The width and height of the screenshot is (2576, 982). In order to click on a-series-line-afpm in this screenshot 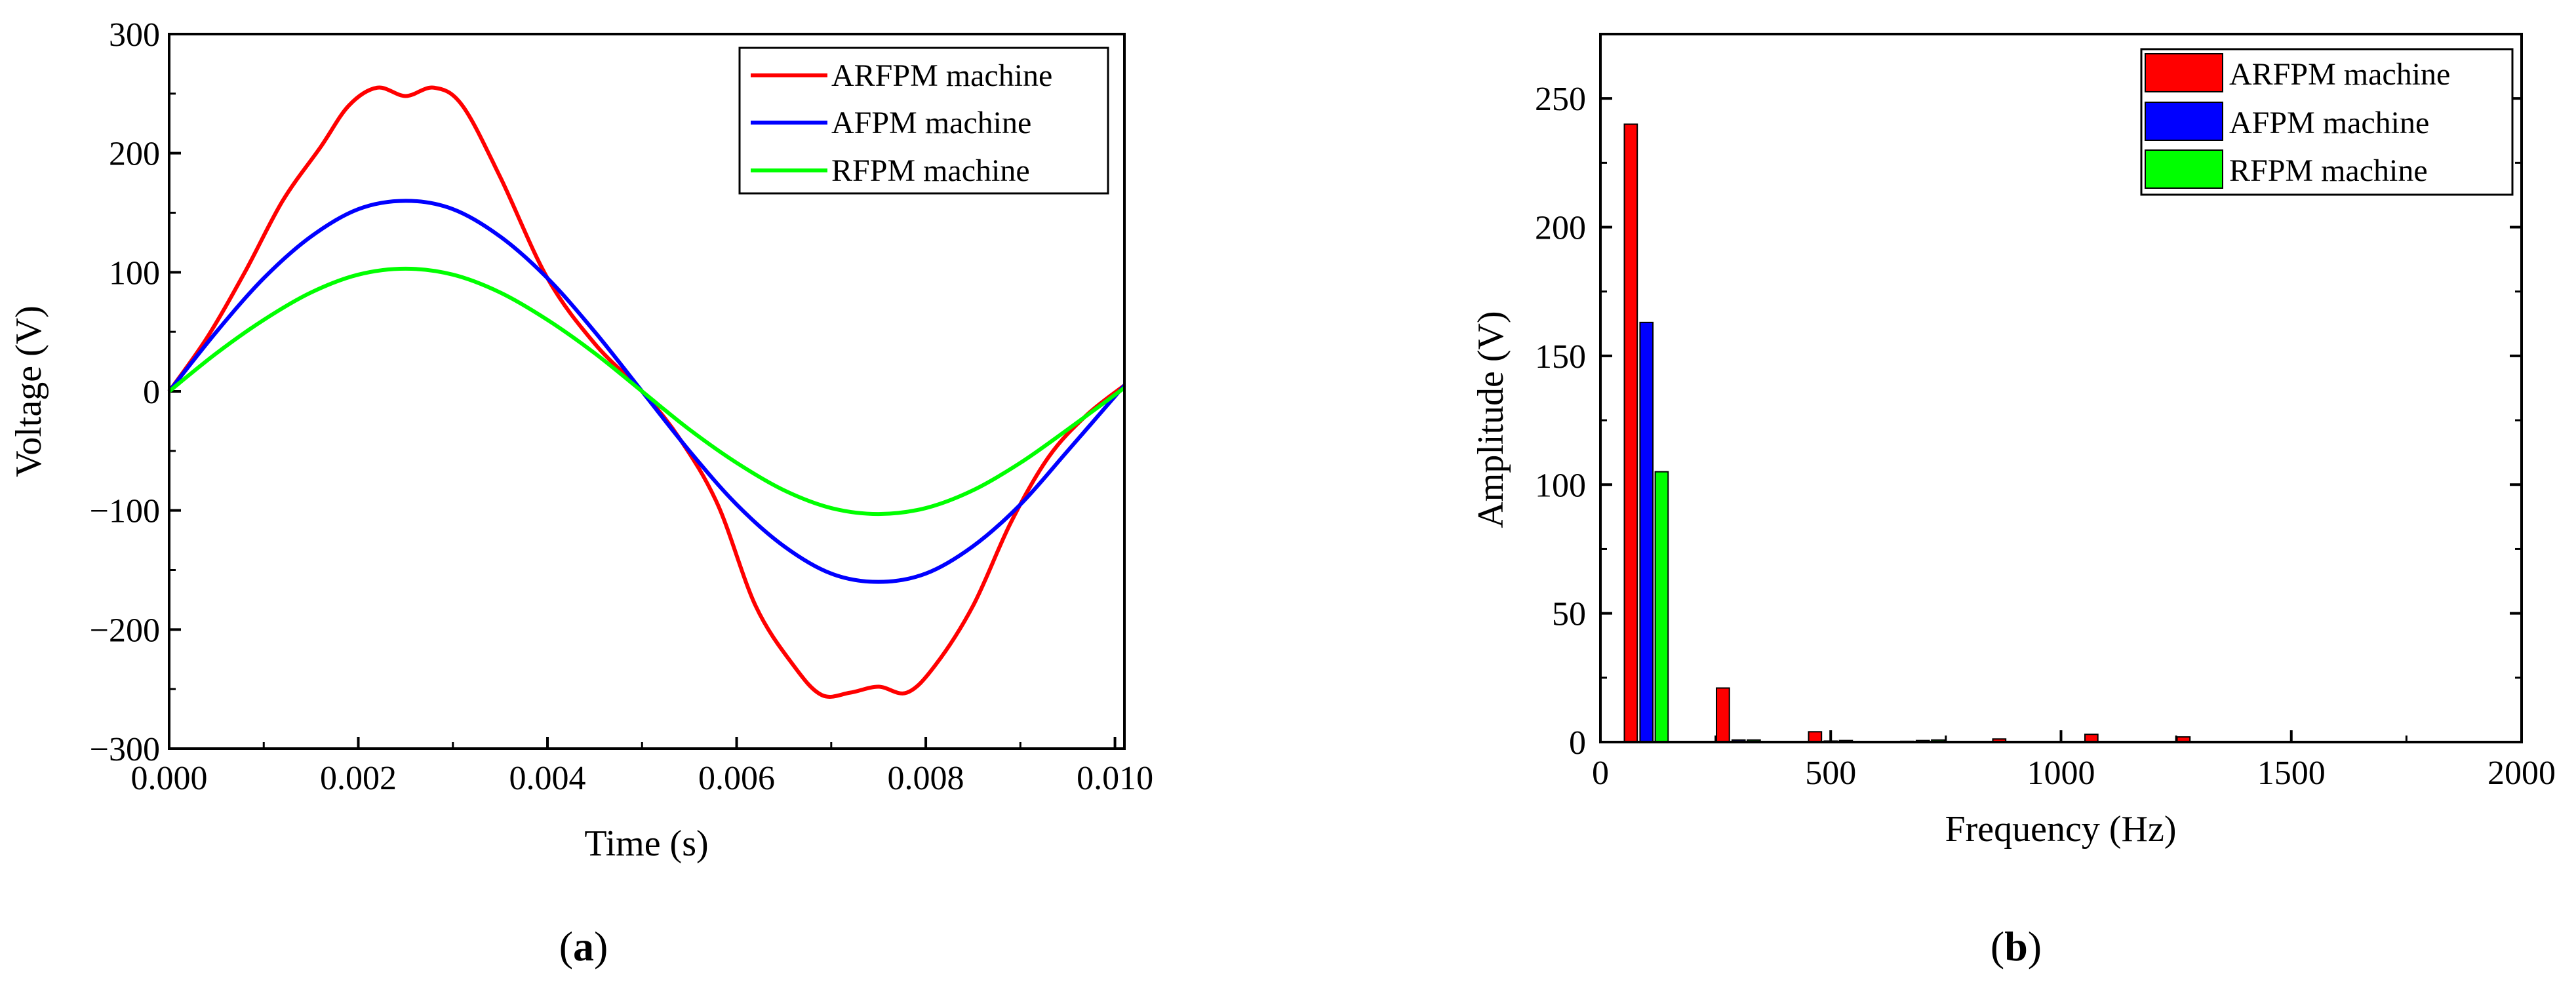, I will do `click(646, 391)`.